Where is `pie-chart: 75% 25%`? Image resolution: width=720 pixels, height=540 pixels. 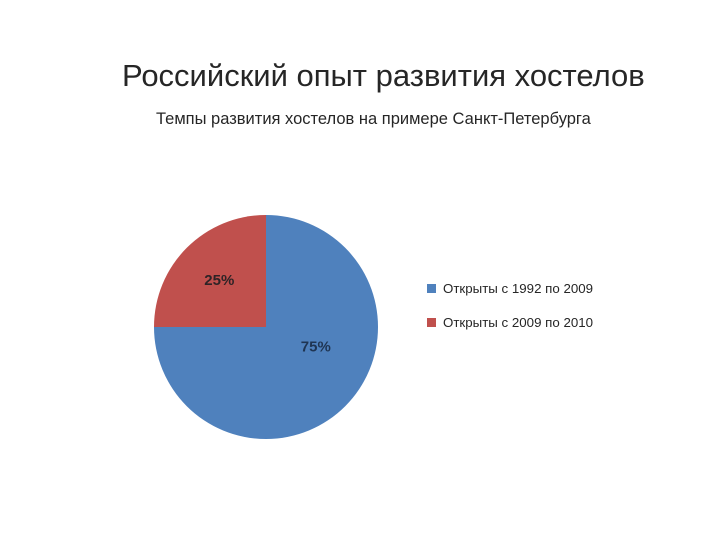 pie-chart: 75% 25% is located at coordinates (266, 327).